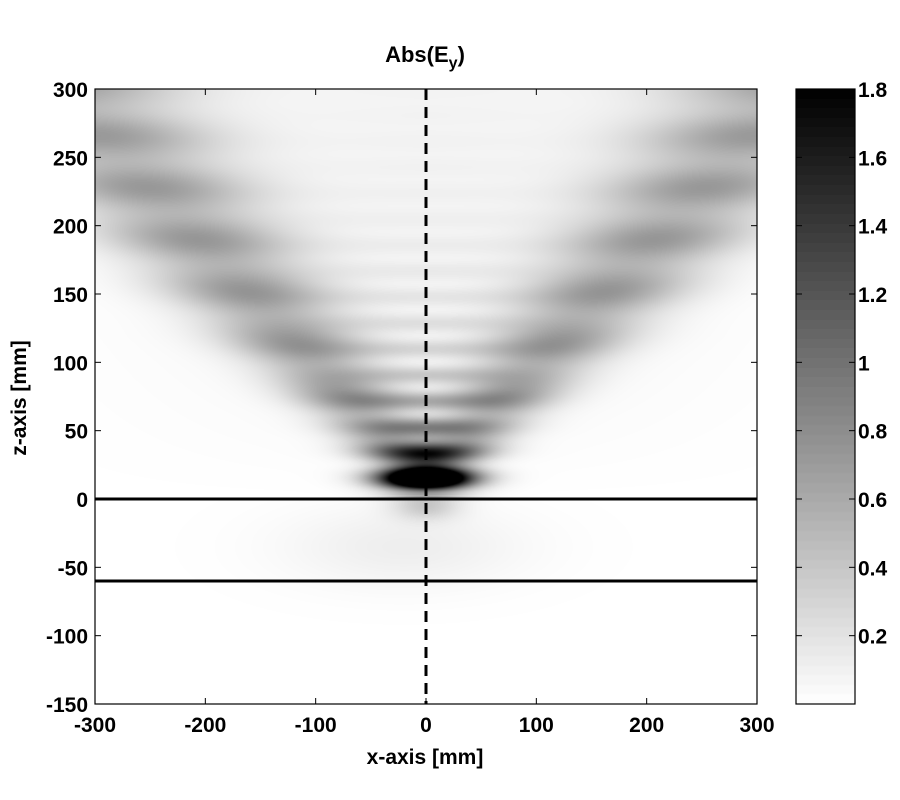  What do you see at coordinates (756, 725) in the screenshot?
I see `x-tick-label: 300` at bounding box center [756, 725].